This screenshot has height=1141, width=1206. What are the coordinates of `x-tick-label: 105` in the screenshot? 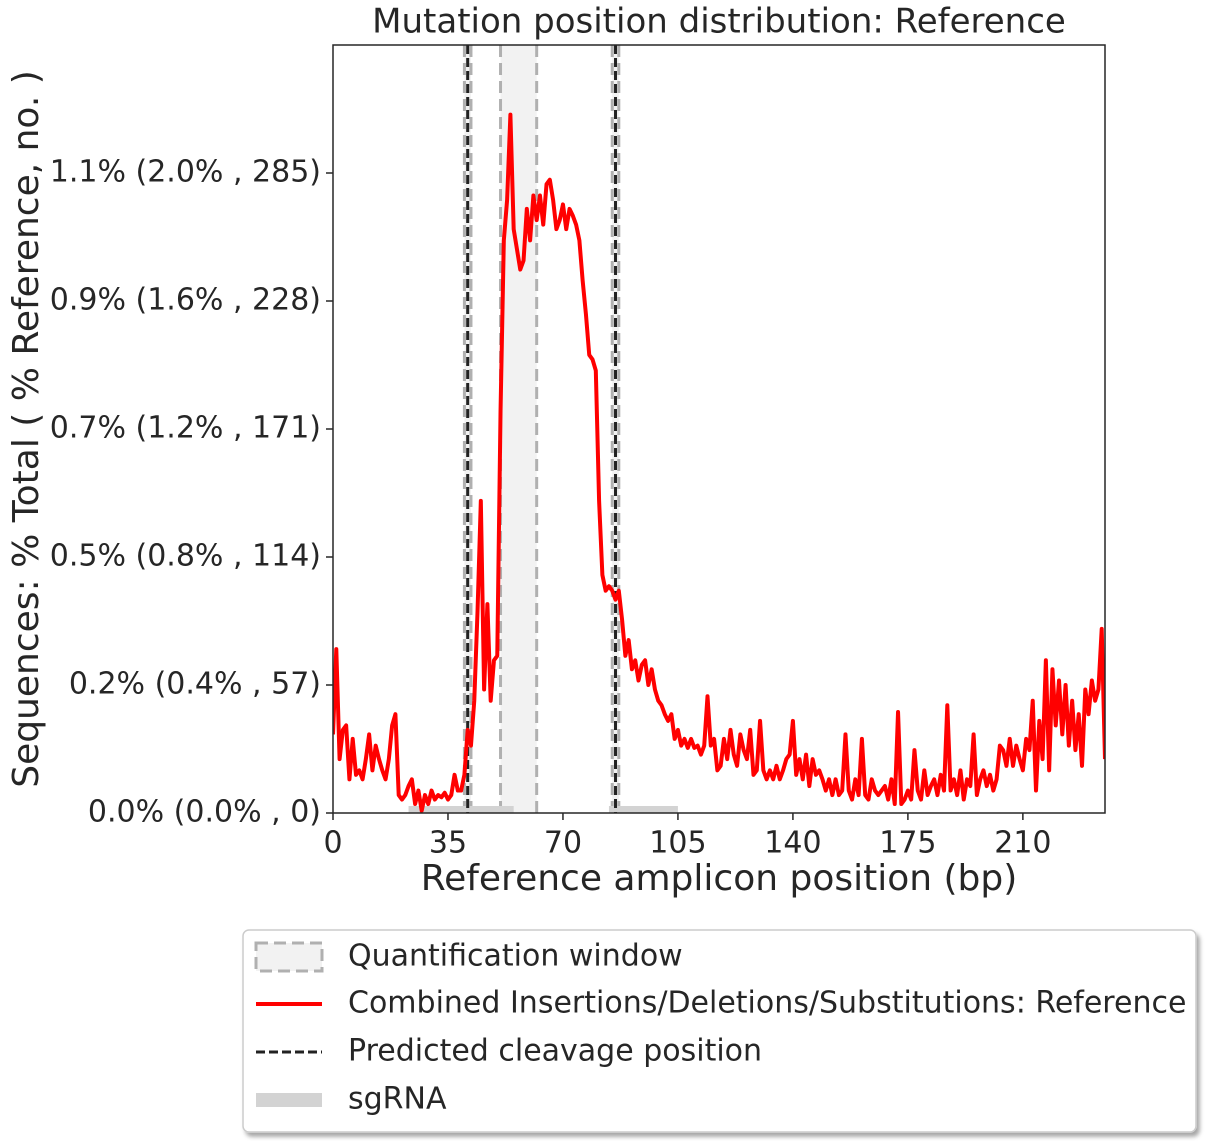 It's located at (677, 843).